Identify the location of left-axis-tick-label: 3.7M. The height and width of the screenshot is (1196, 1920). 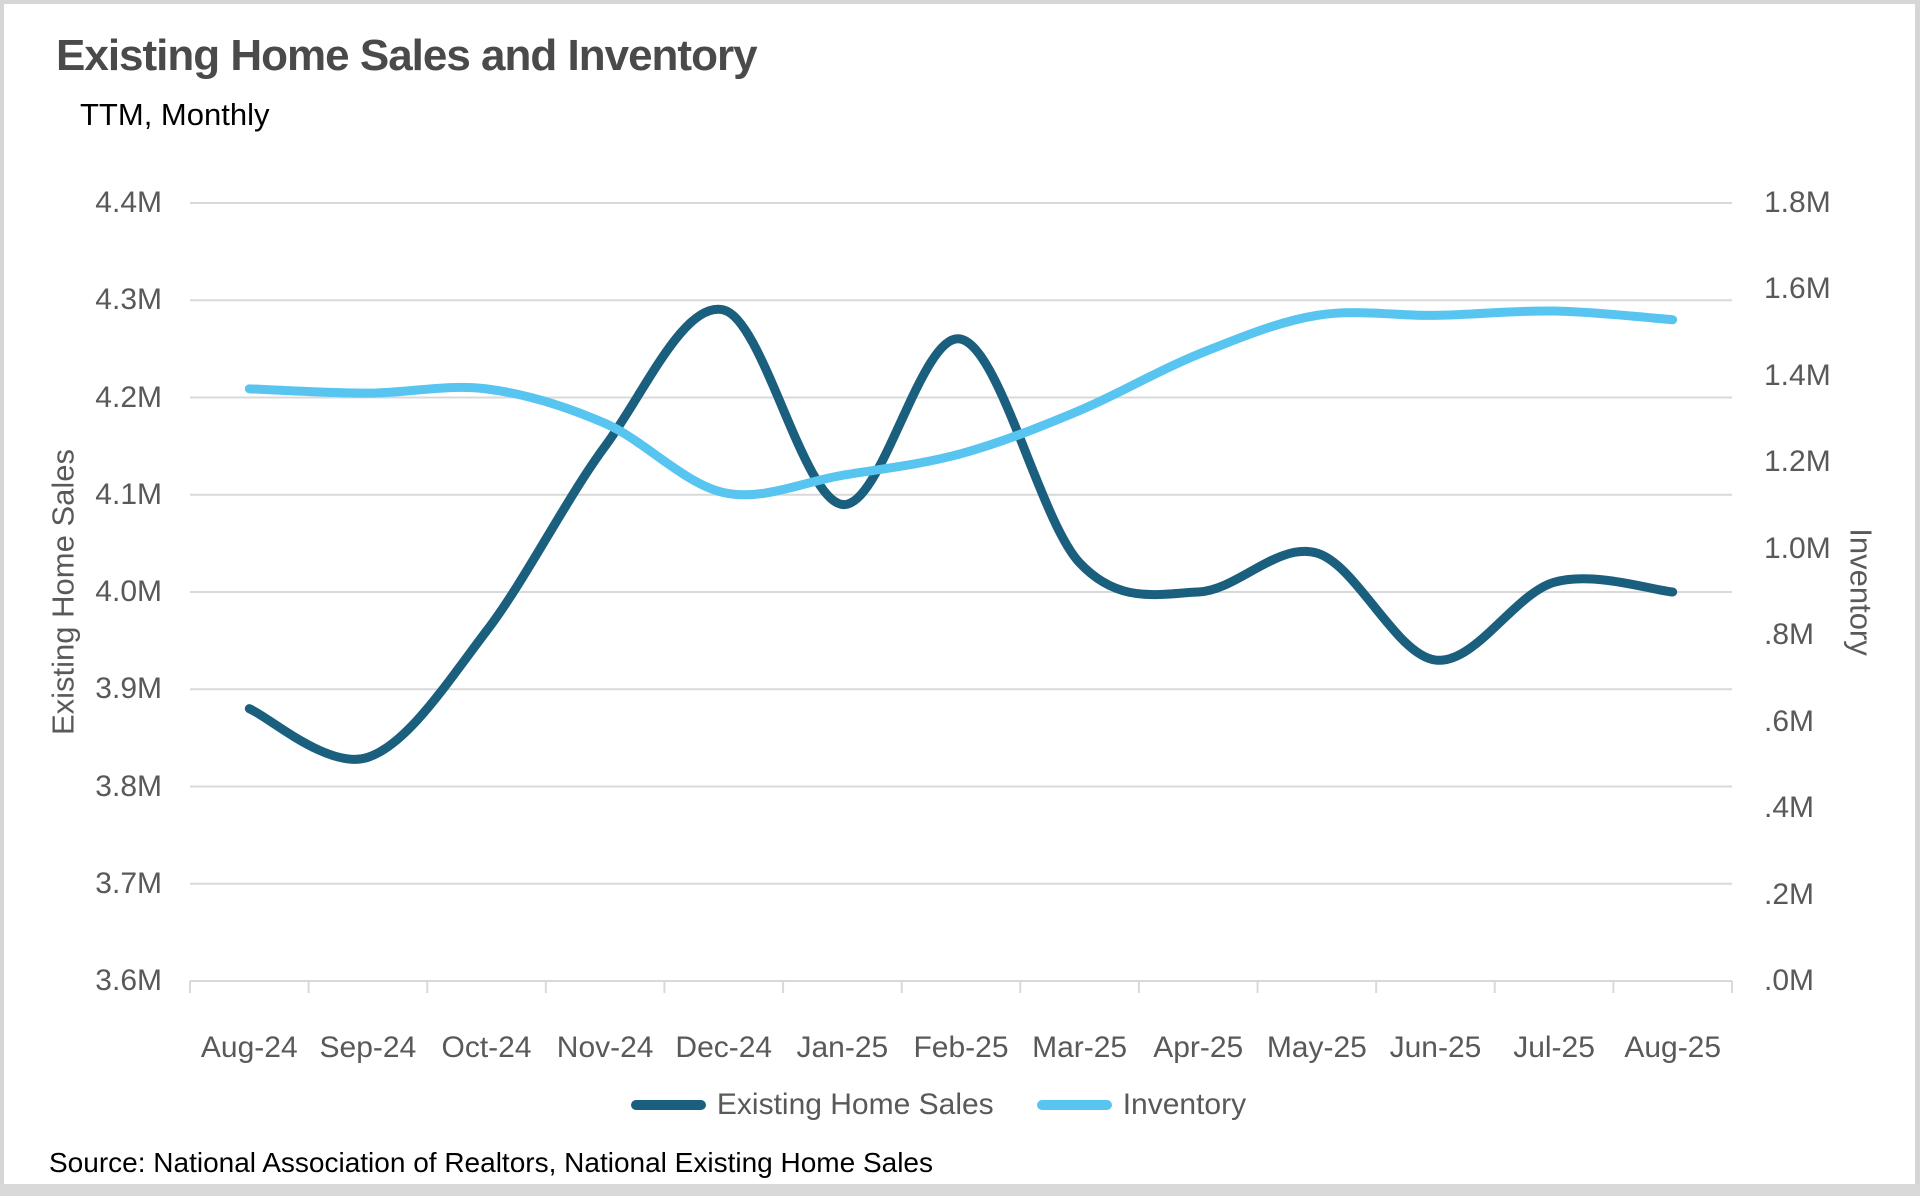
(128, 883).